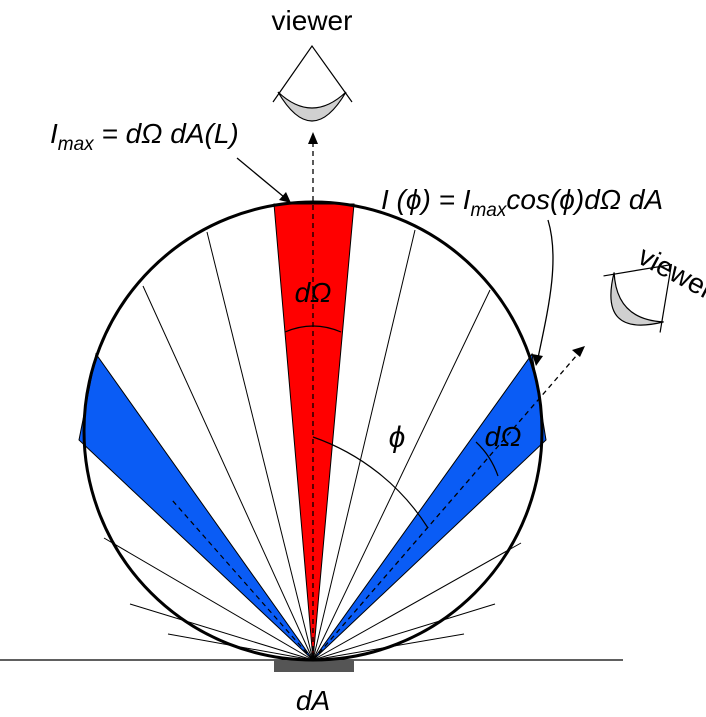 Image resolution: width=706 pixels, height=717 pixels. I want to click on blue-dOmega-label: dΩ, so click(503, 436).